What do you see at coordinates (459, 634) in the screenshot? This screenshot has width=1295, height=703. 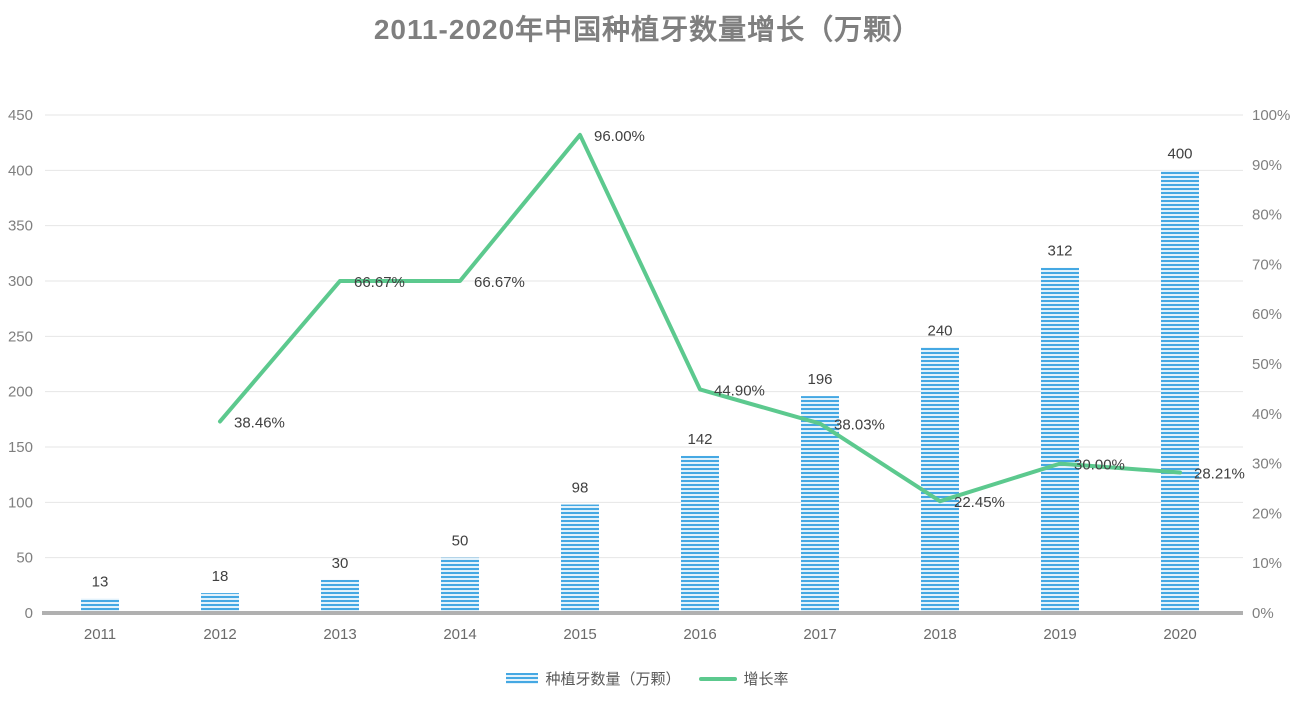 I see `x-axis-label: 2014` at bounding box center [459, 634].